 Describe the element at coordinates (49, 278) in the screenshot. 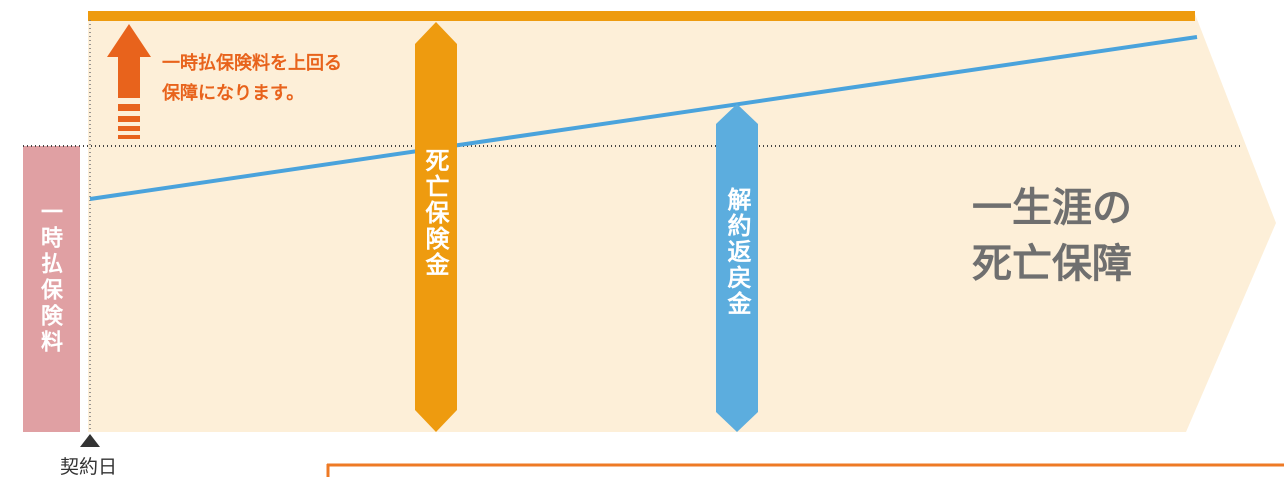

I see `premium-label: 一時払保険料` at that location.